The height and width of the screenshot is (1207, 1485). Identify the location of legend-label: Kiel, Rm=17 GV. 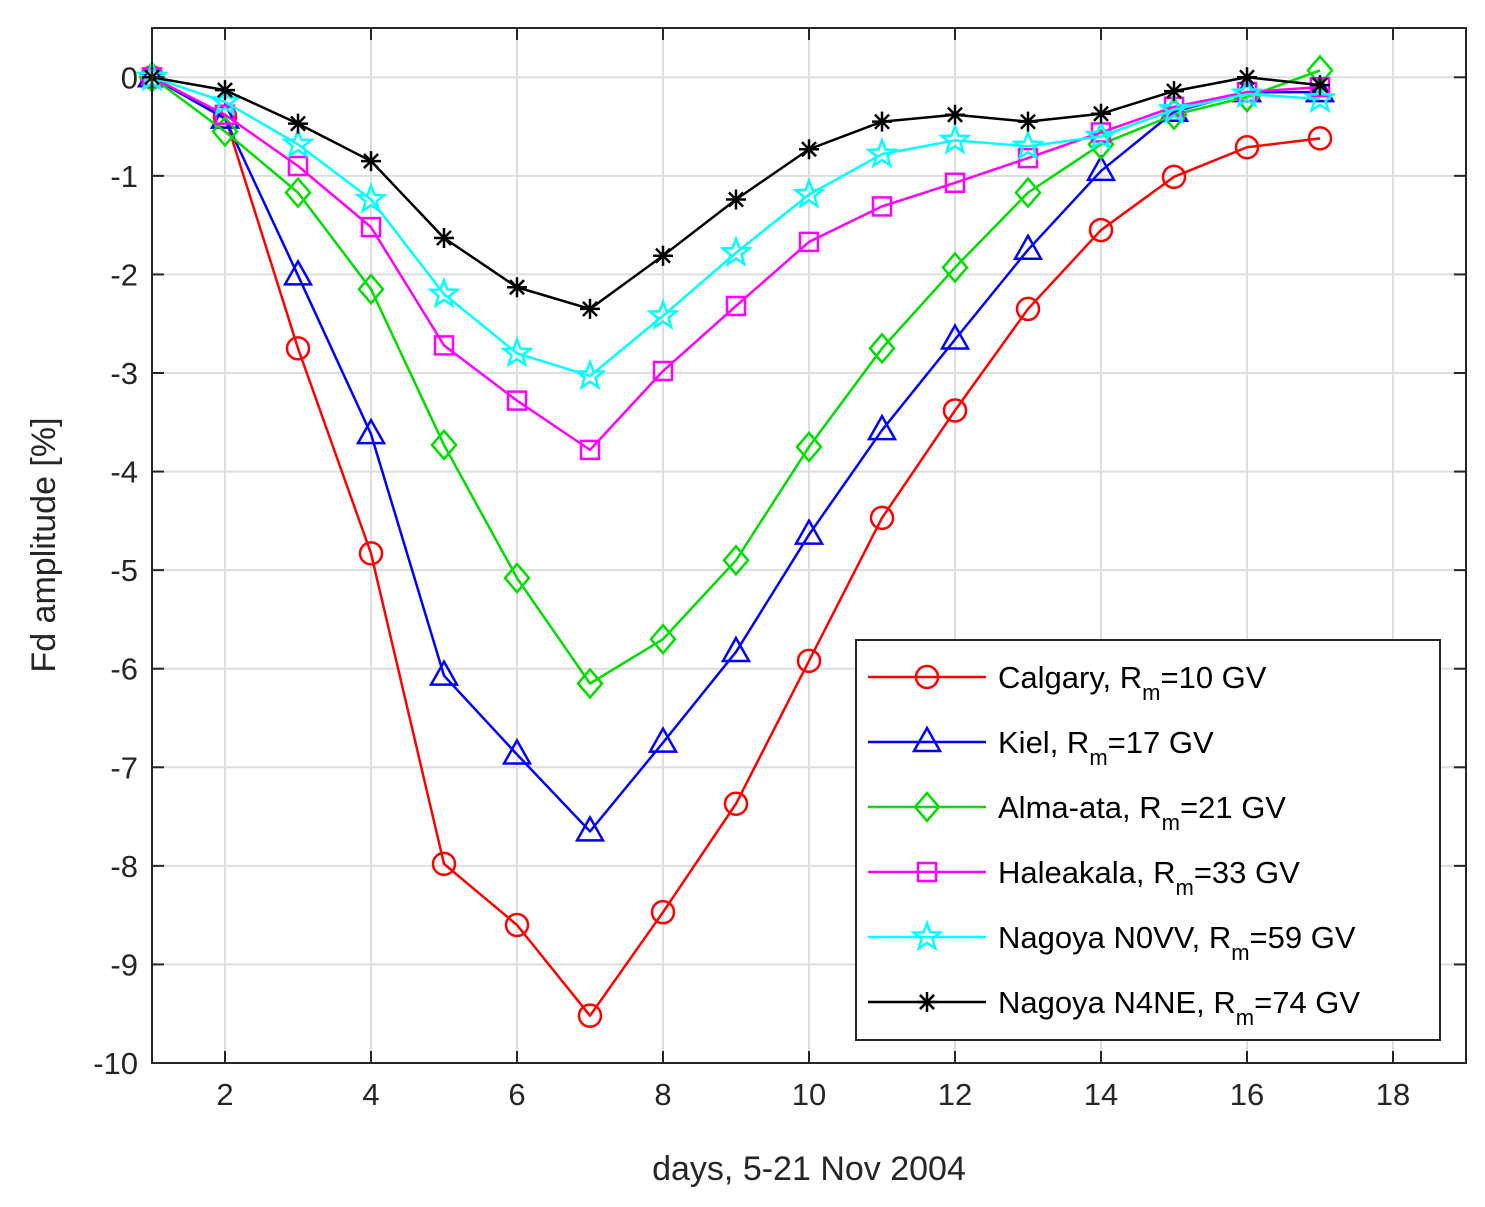
(1106, 747).